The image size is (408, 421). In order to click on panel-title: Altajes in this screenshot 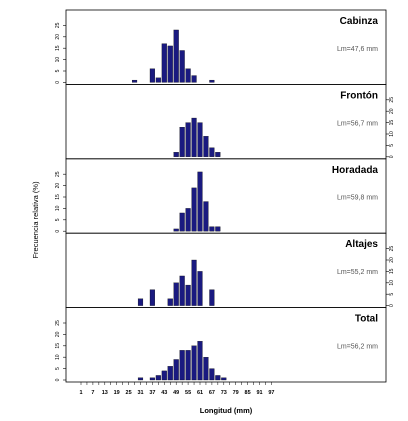, I will do `click(361, 244)`.